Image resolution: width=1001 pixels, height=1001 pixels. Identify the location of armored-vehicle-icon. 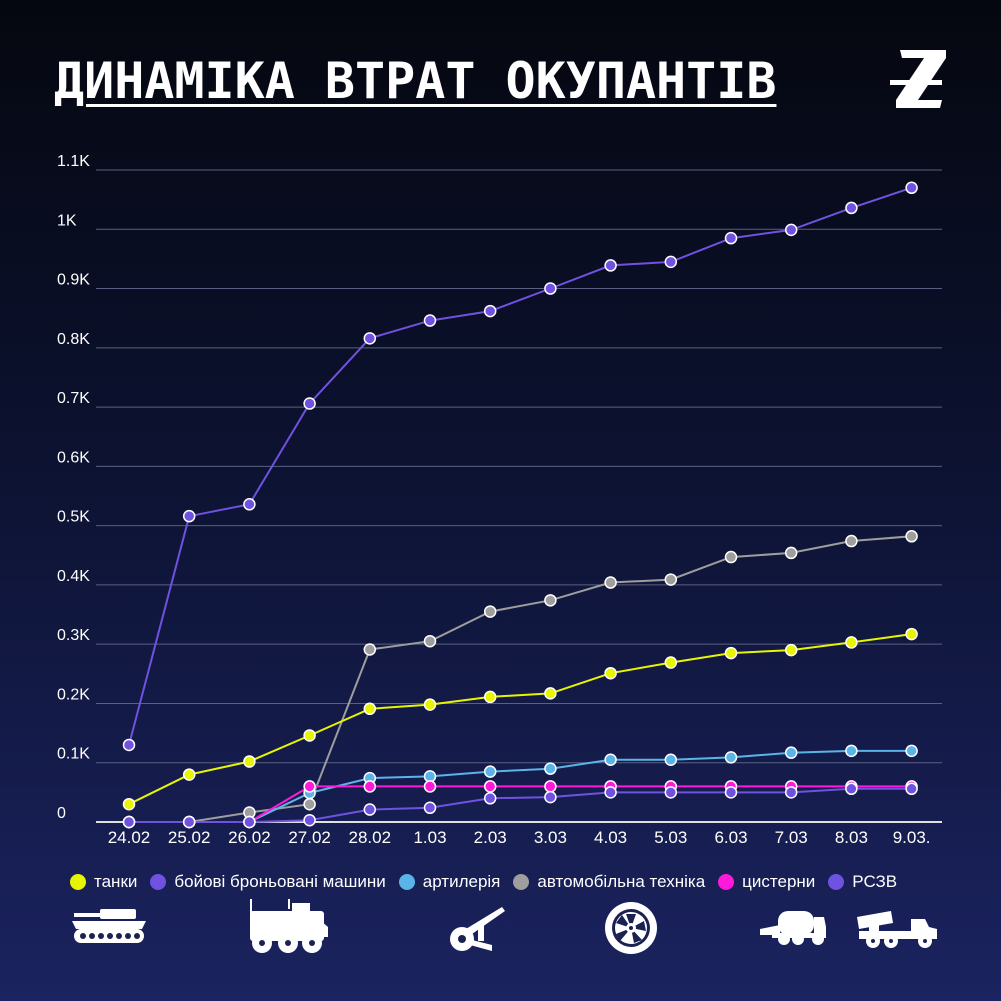
(289, 926).